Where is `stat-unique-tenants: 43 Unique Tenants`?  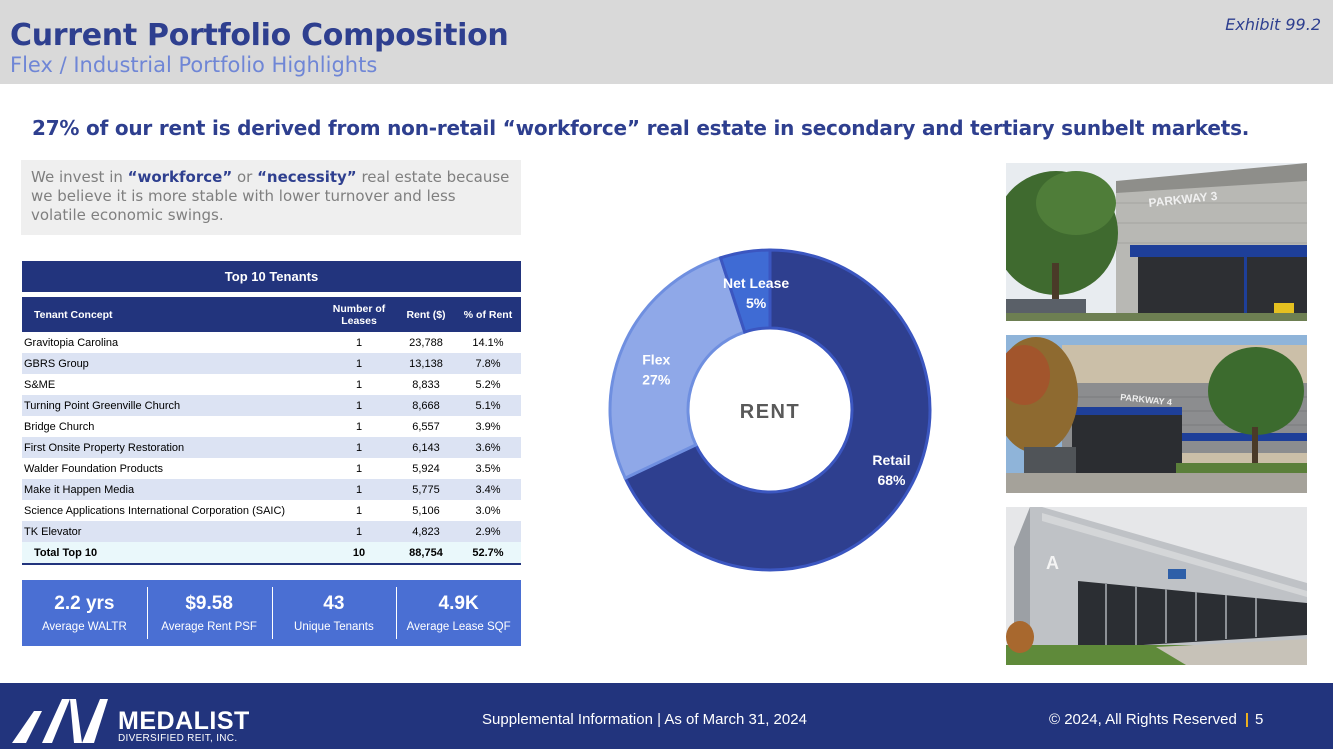
stat-unique-tenants: 43 Unique Tenants is located at coordinates (334, 613).